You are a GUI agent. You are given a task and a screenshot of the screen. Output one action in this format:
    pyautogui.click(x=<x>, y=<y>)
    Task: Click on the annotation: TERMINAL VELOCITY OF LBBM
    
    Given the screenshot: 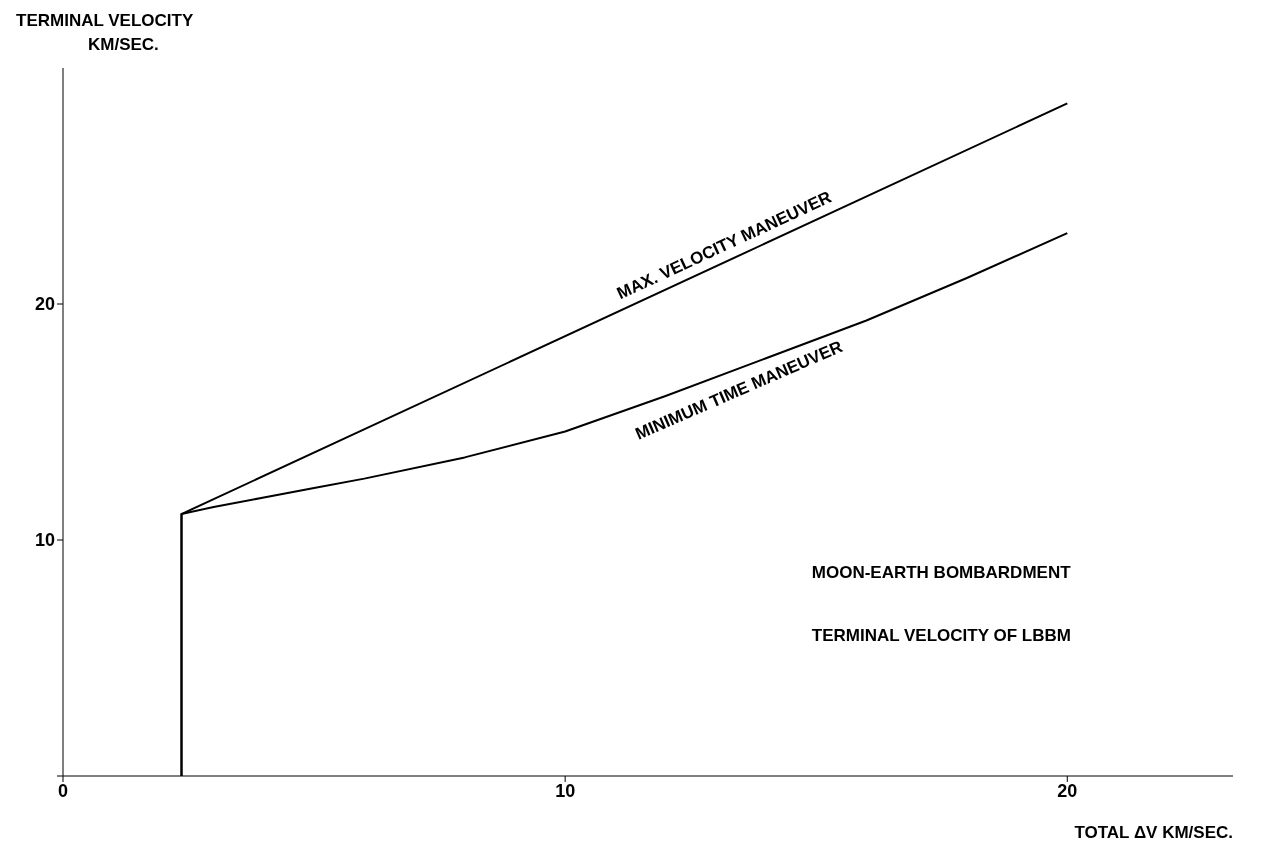 What is the action you would take?
    pyautogui.click(x=941, y=636)
    